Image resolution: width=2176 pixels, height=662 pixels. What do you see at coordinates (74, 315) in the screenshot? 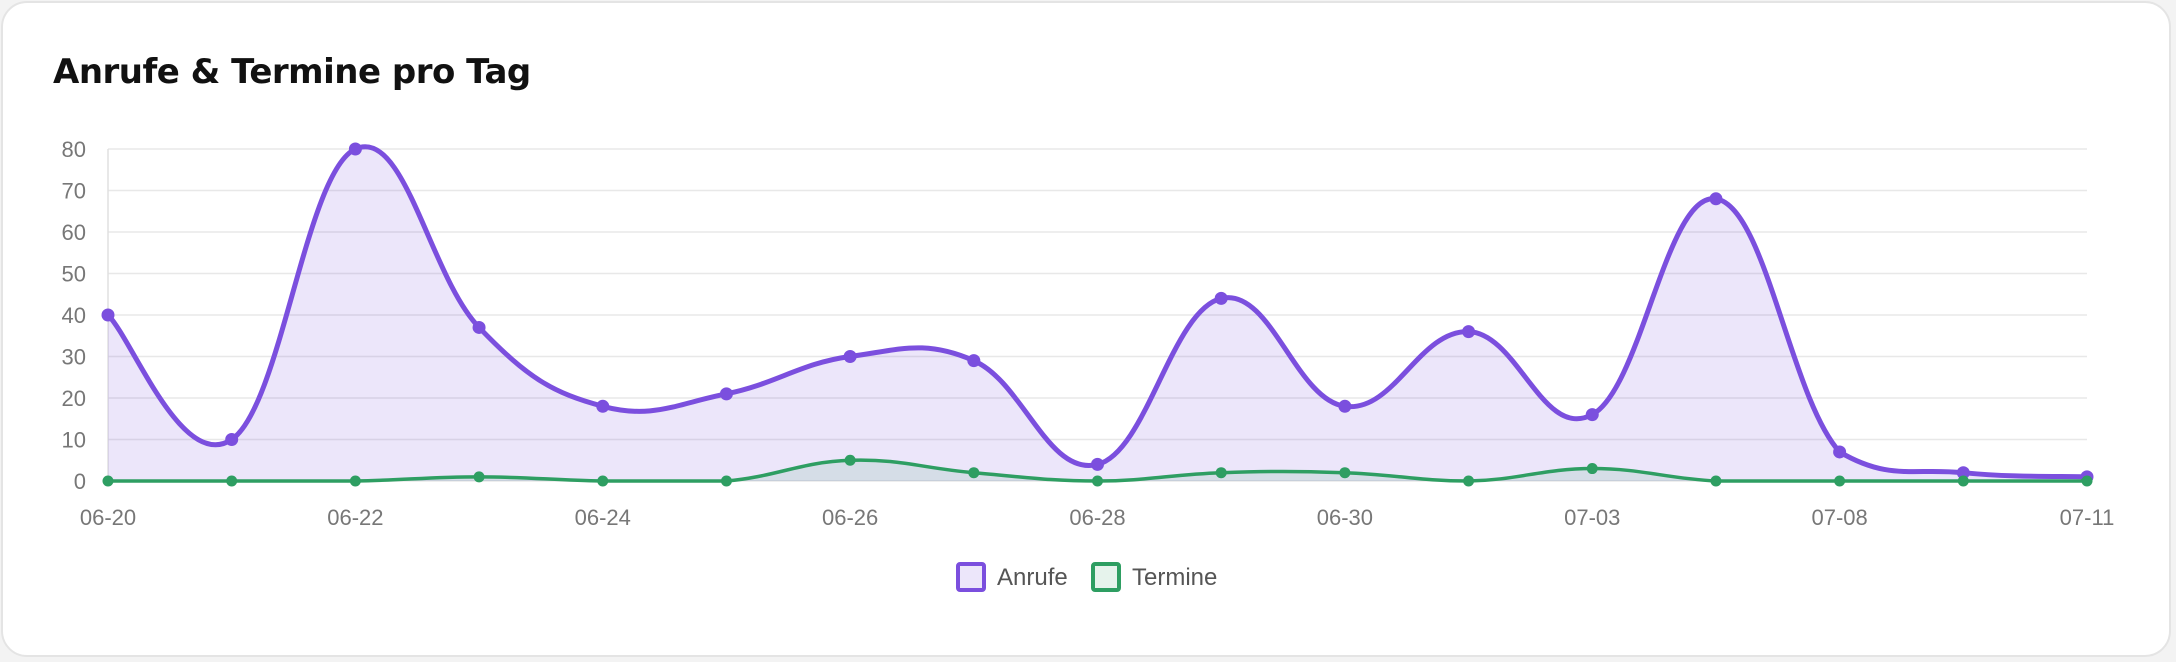
I see `y-tick-label: 40` at bounding box center [74, 315].